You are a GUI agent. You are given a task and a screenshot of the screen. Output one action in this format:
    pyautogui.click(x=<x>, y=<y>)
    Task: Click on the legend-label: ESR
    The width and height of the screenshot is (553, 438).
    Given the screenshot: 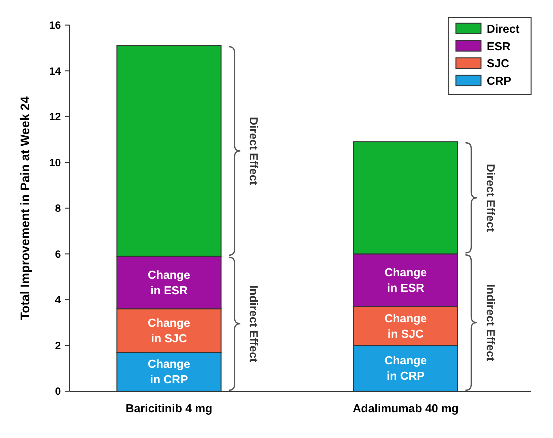 What is the action you would take?
    pyautogui.click(x=499, y=47)
    